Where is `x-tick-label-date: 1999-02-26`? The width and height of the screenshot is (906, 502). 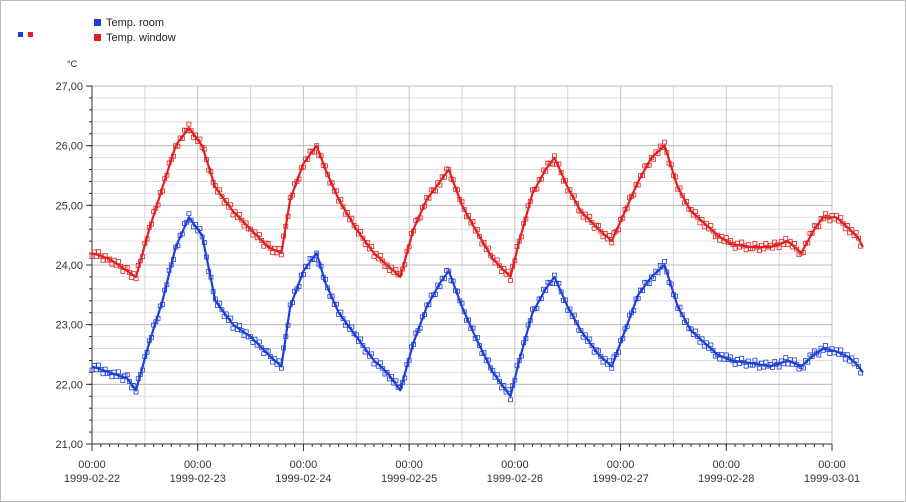
x-tick-label-date: 1999-02-26 is located at coordinates (515, 479).